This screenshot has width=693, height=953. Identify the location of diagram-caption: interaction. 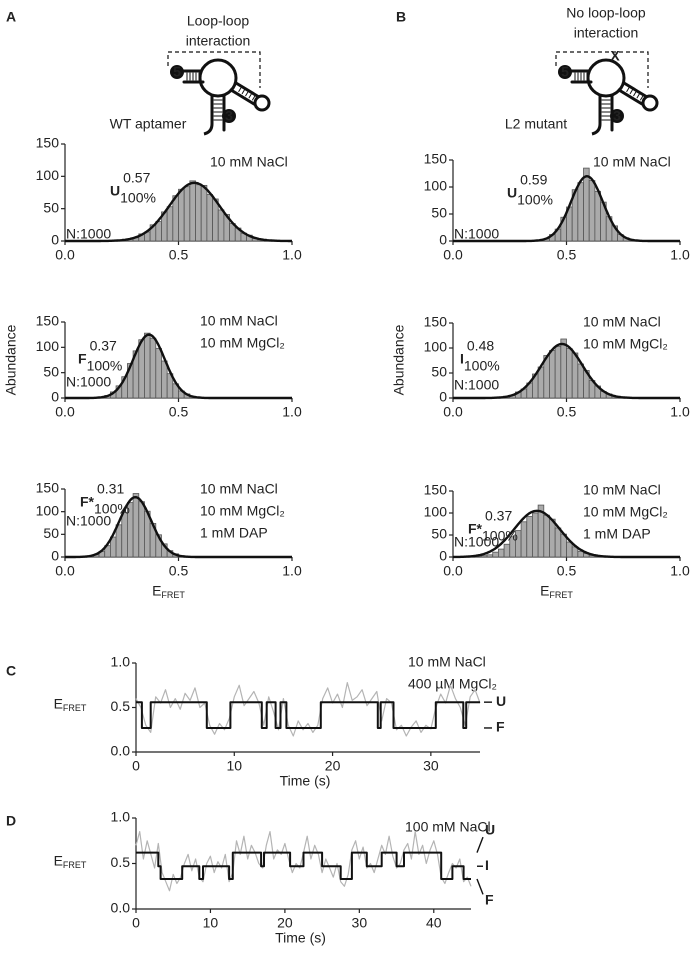
(218, 41).